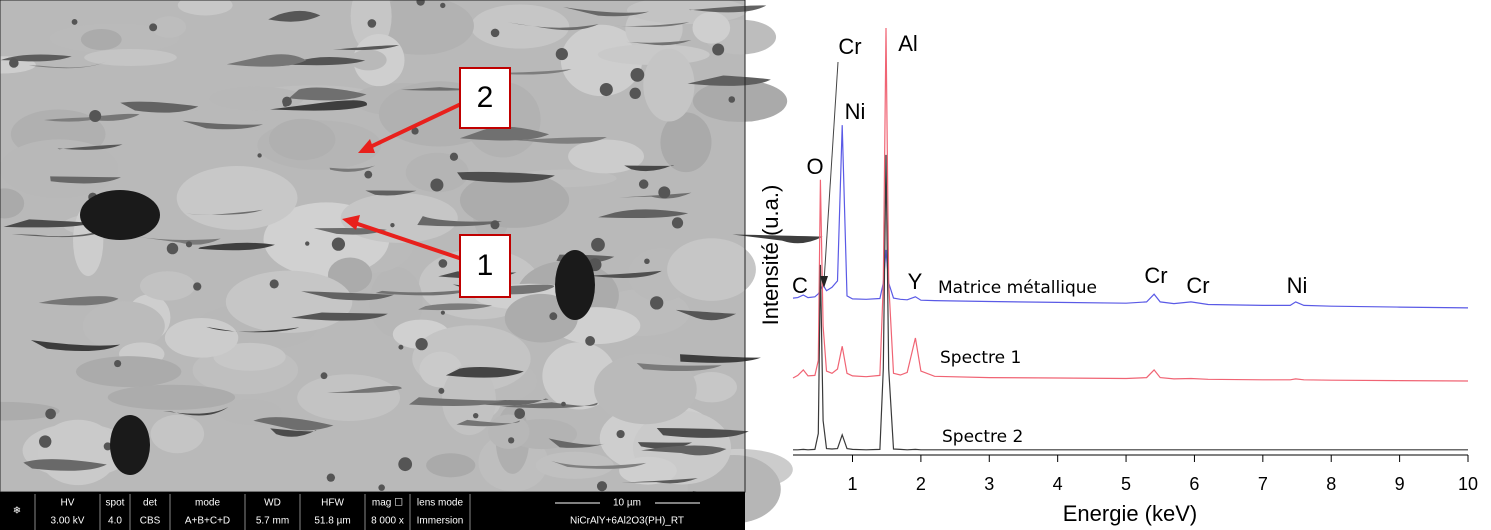 This screenshot has height=530, width=1491. I want to click on scale-bg, so click(627, 503).